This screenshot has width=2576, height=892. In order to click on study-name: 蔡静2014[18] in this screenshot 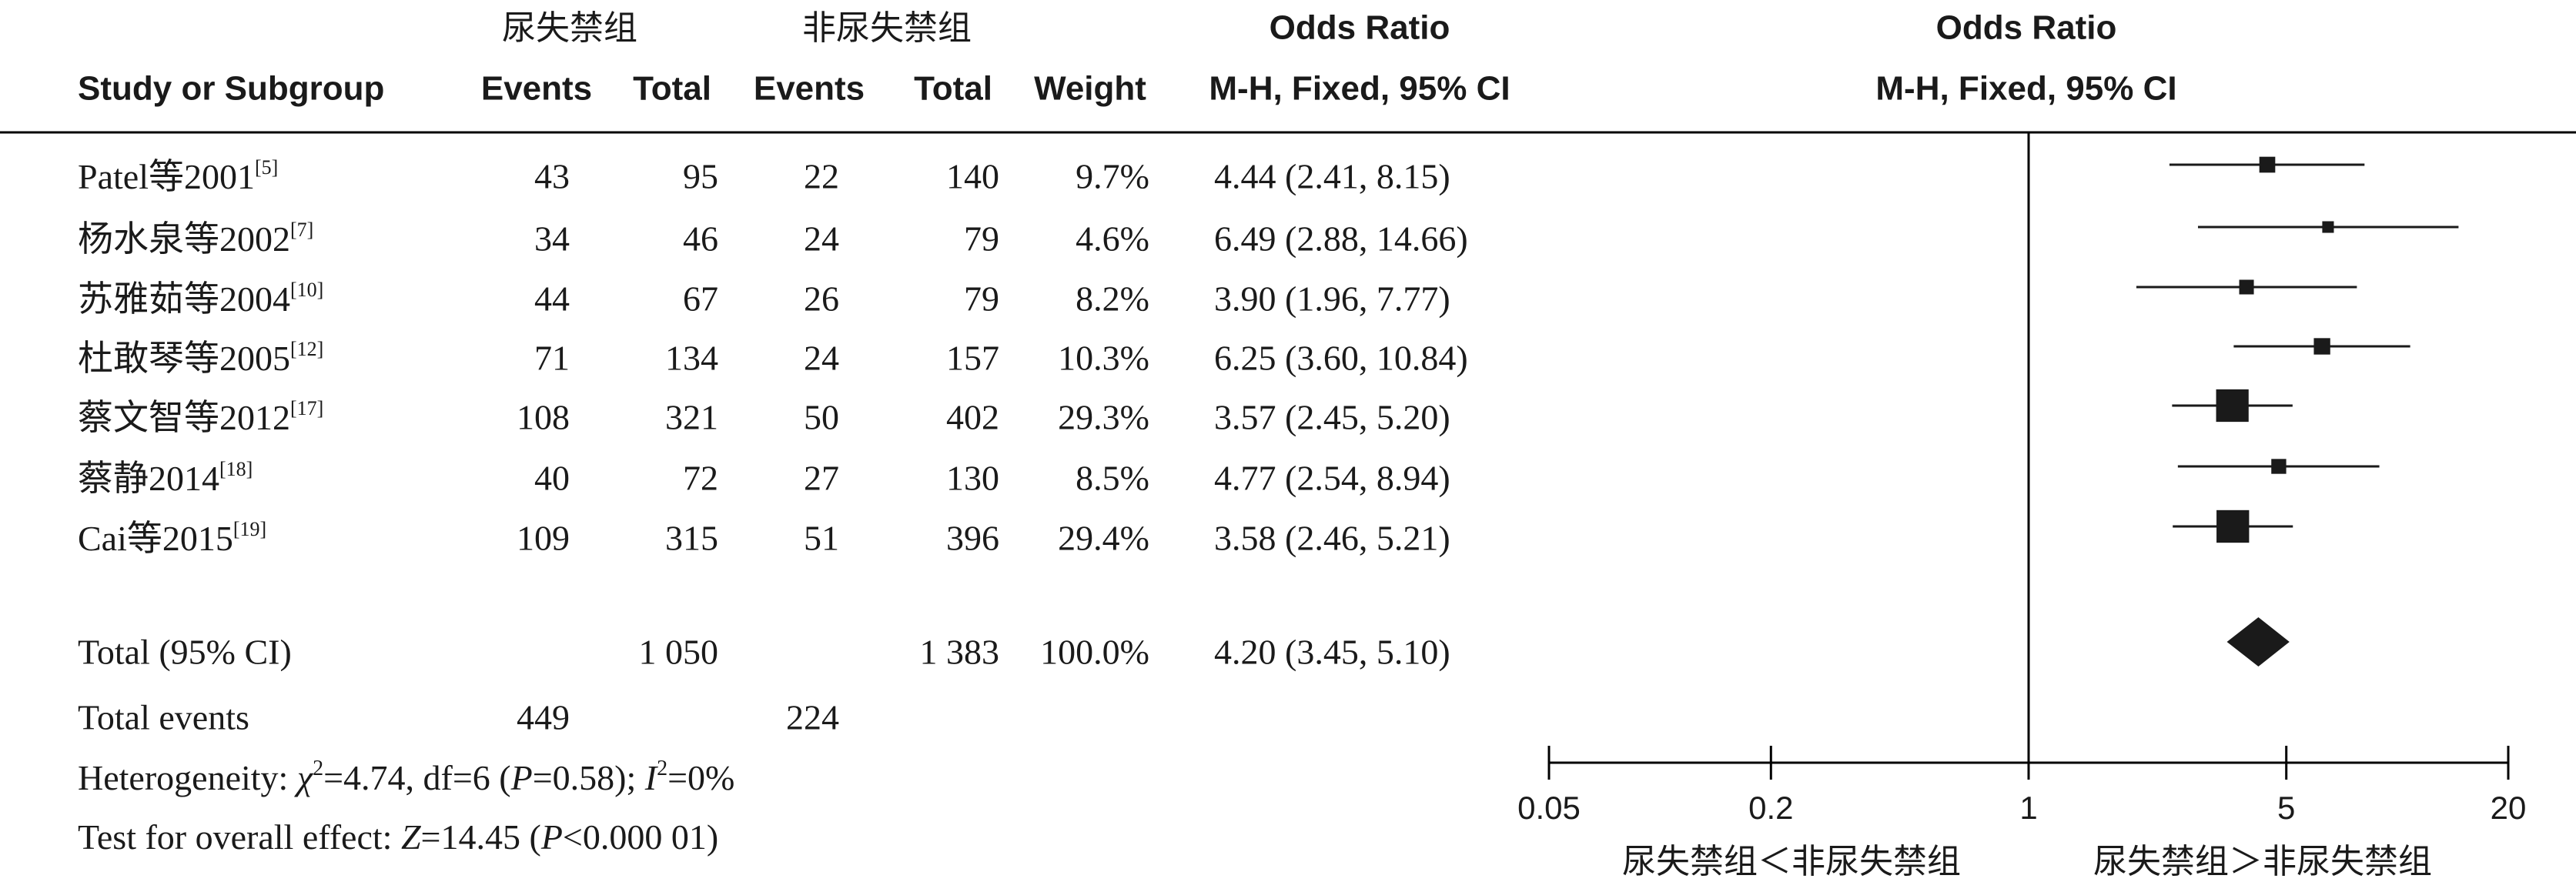, I will do `click(165, 478)`.